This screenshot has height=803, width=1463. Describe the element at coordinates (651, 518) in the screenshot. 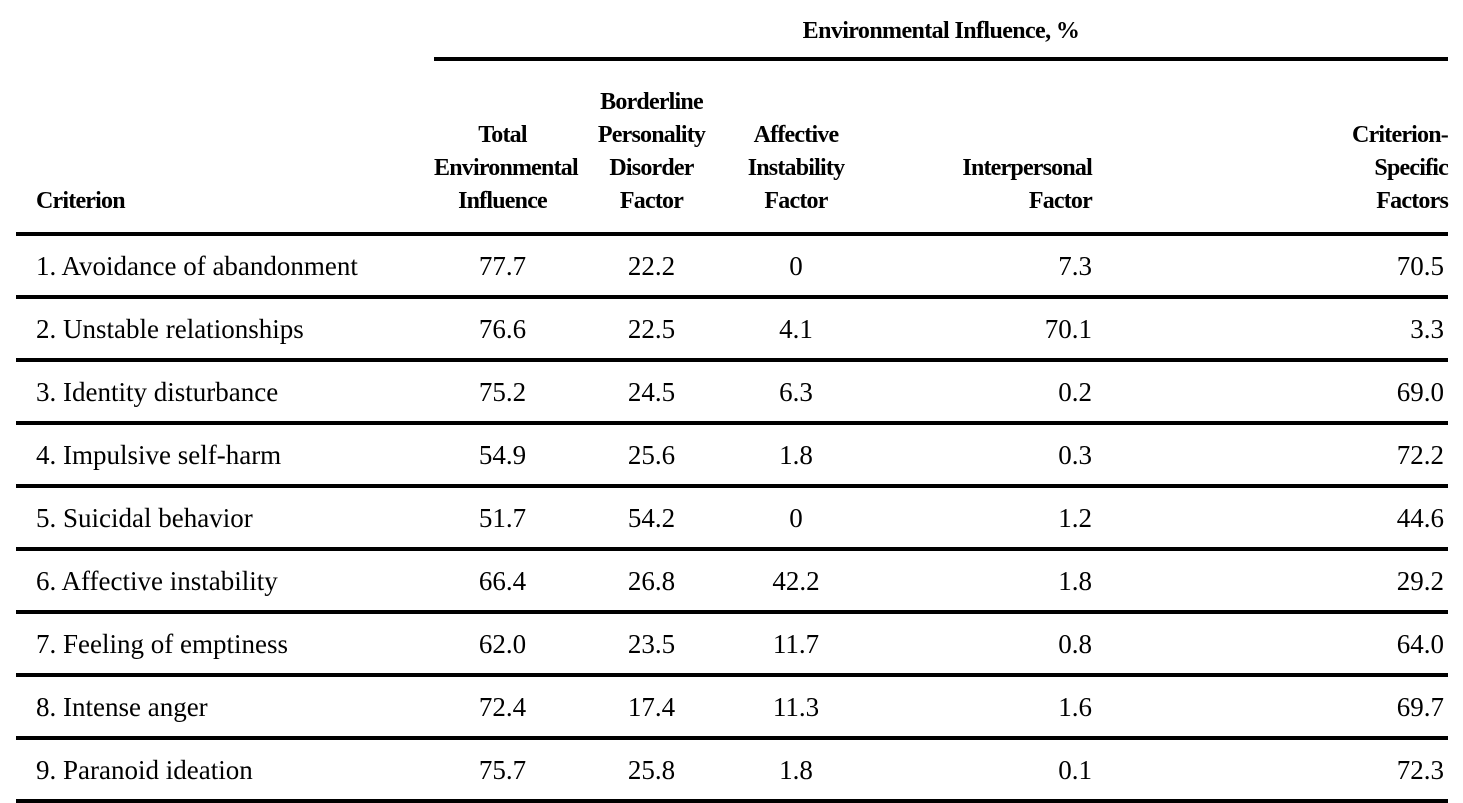

I see `bpd-cell: 54.2` at that location.